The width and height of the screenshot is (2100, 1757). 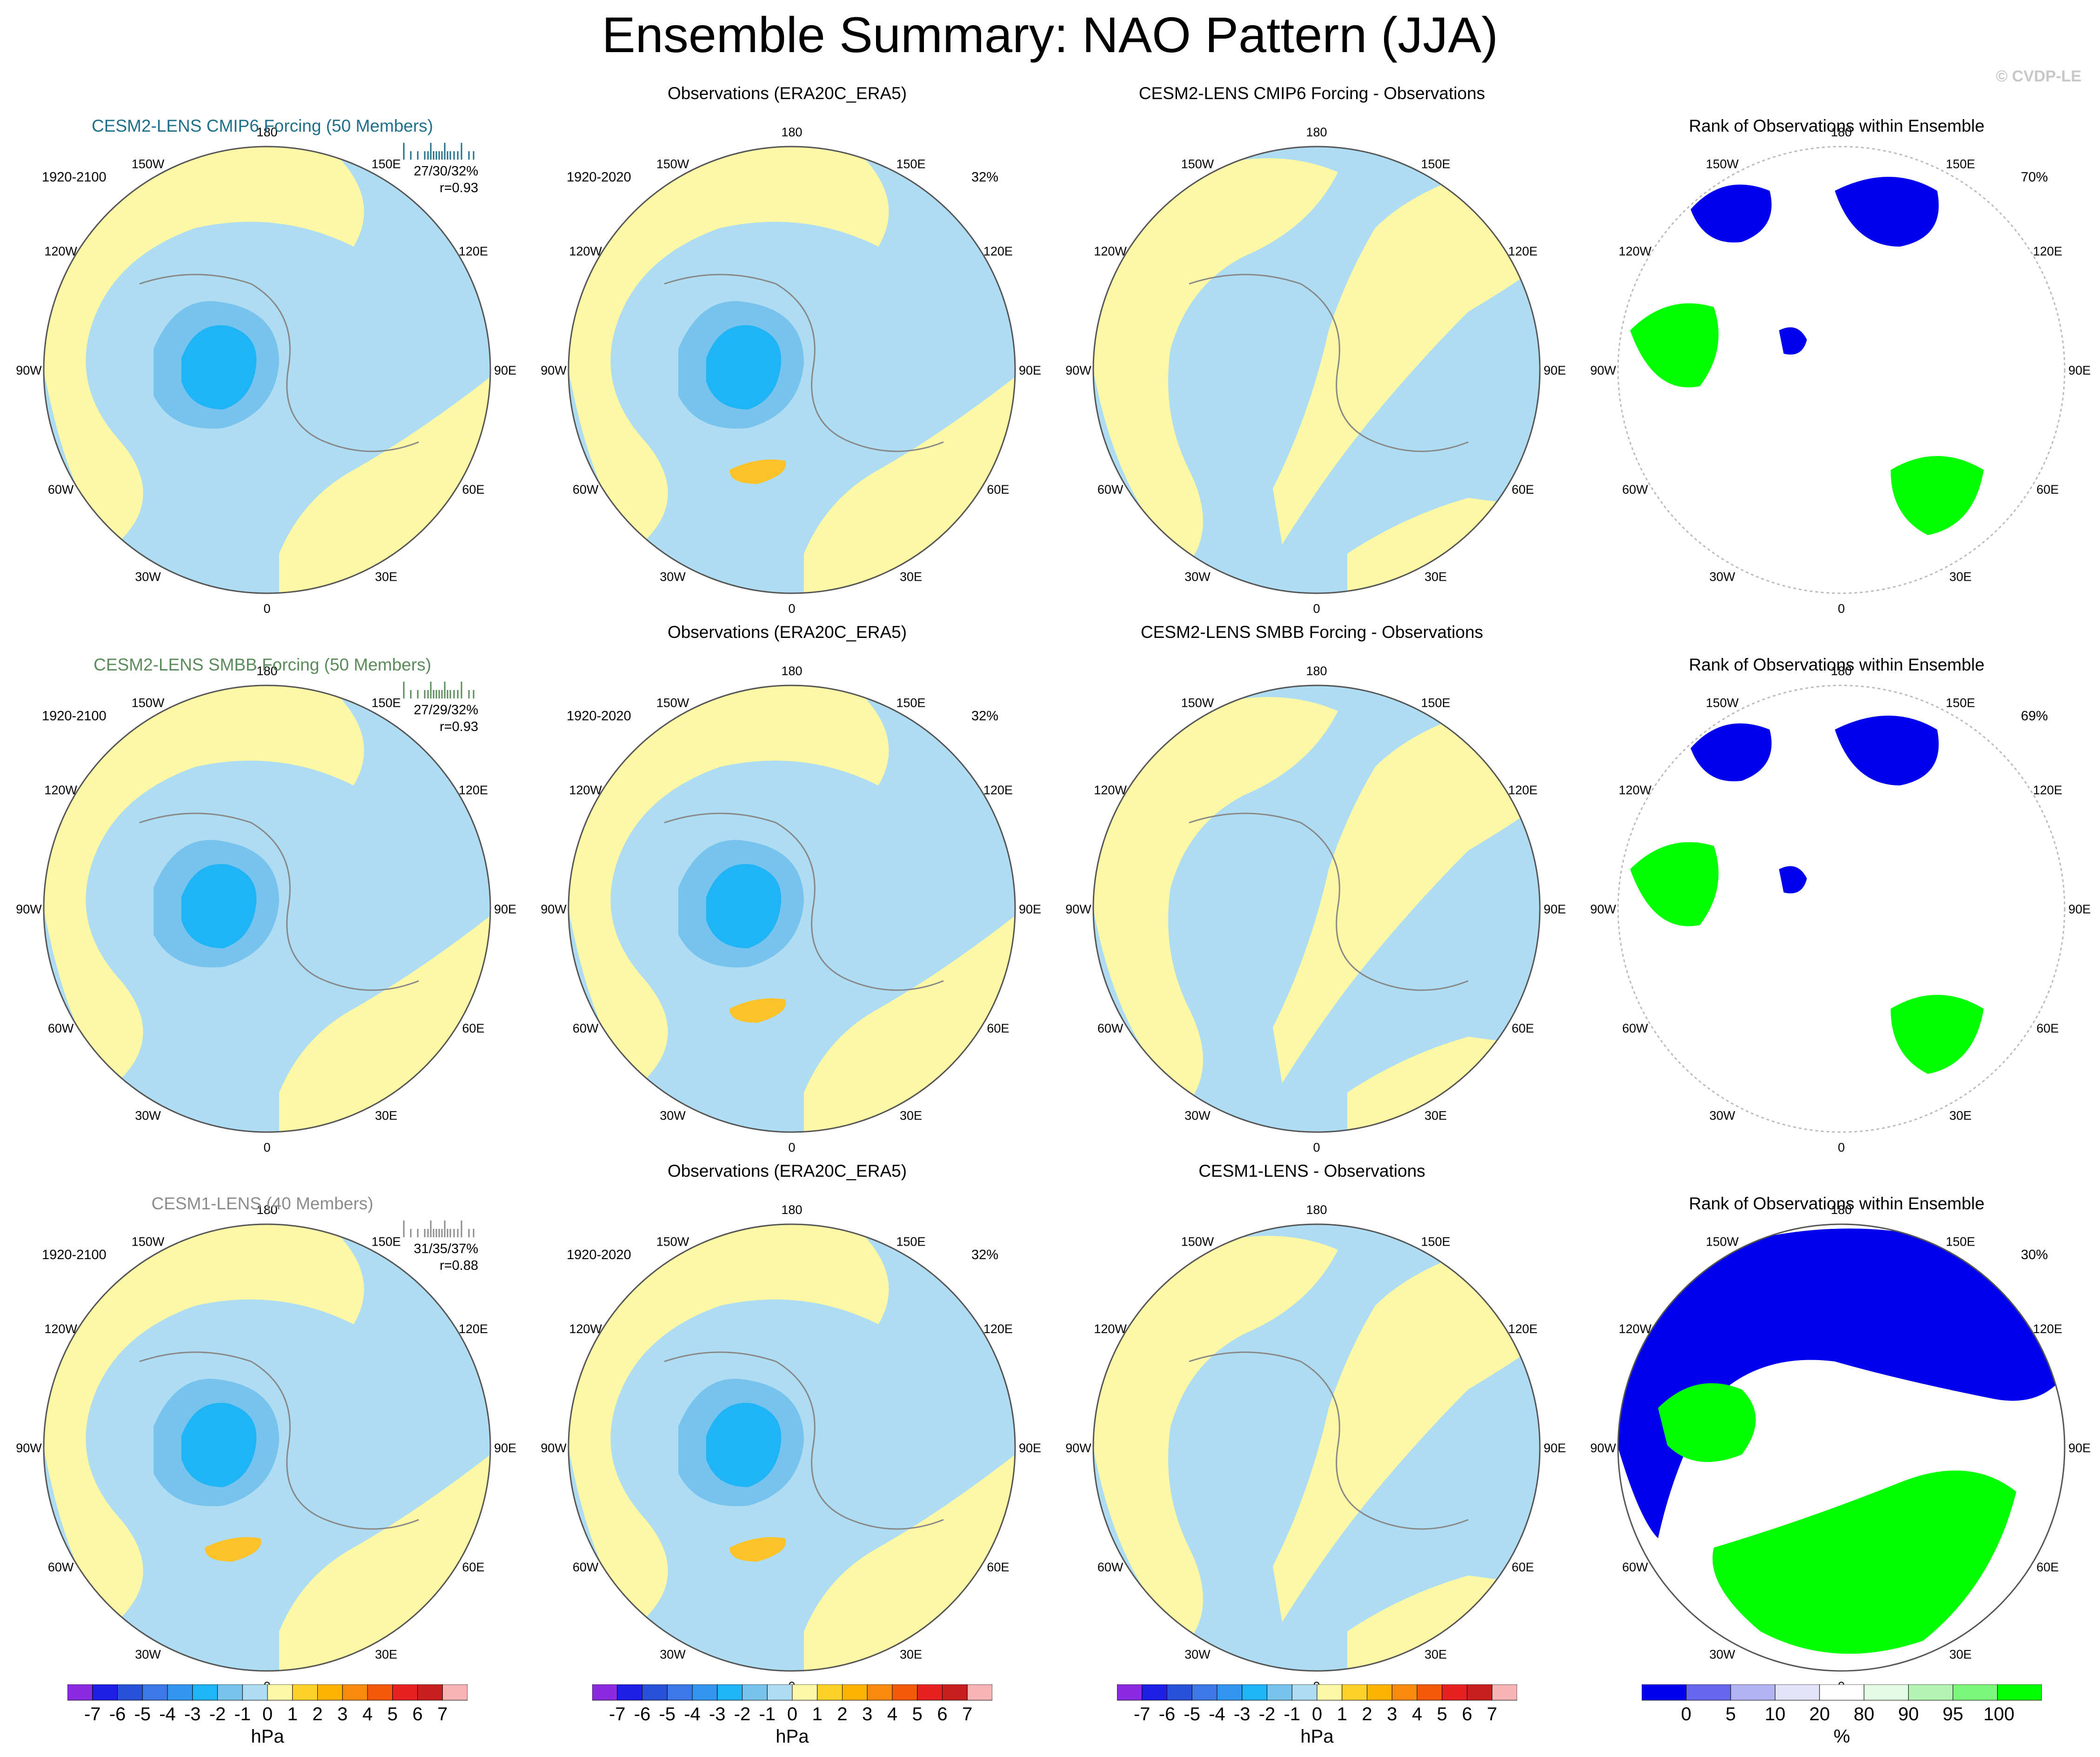 What do you see at coordinates (767, 1714) in the screenshot?
I see `colorbar-tick-label: -1` at bounding box center [767, 1714].